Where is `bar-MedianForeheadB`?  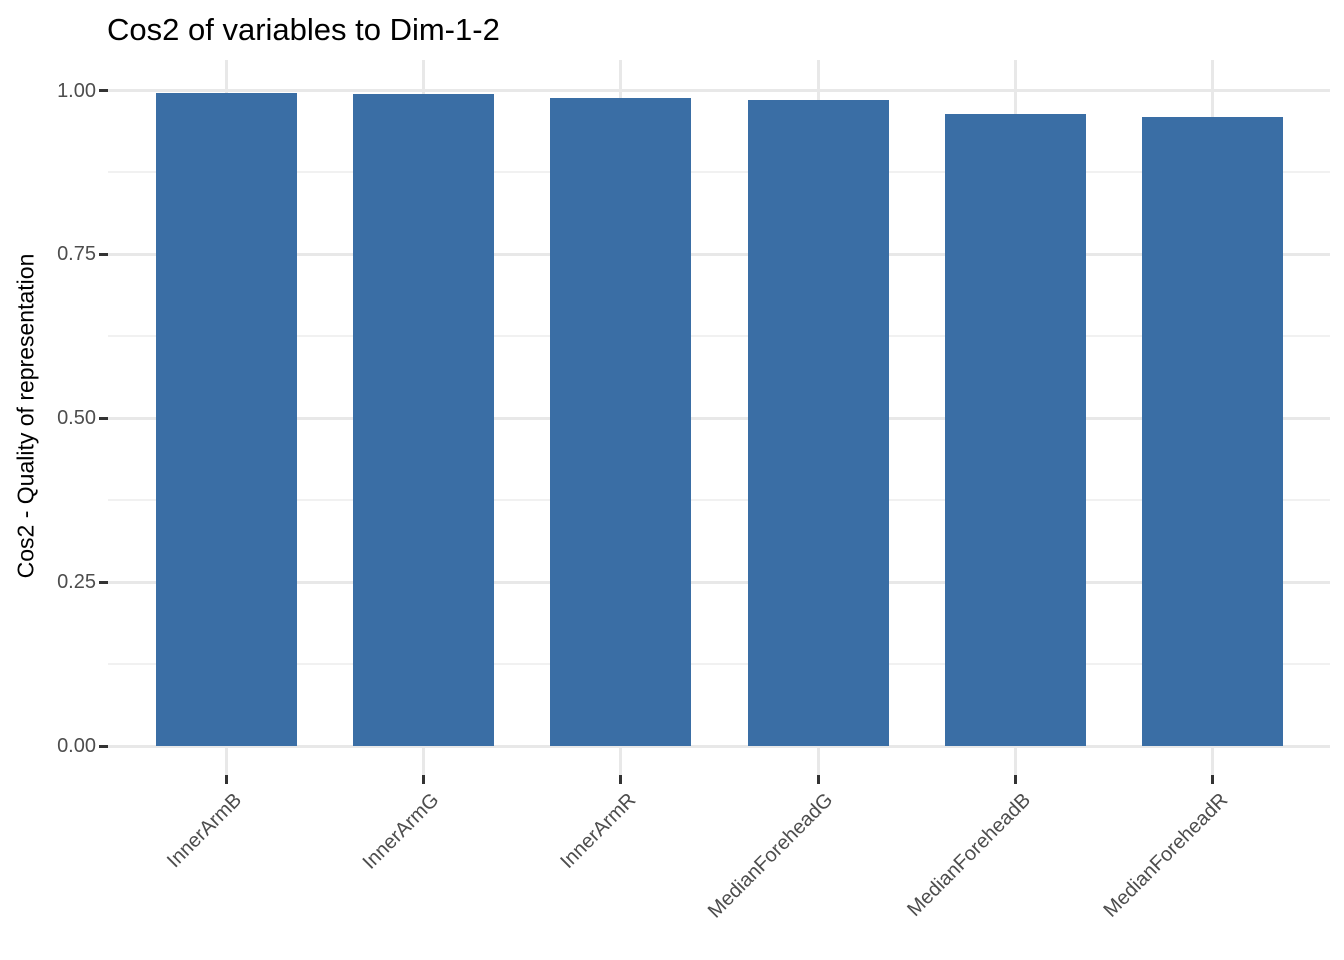
bar-MedianForeheadB is located at coordinates (1015, 430).